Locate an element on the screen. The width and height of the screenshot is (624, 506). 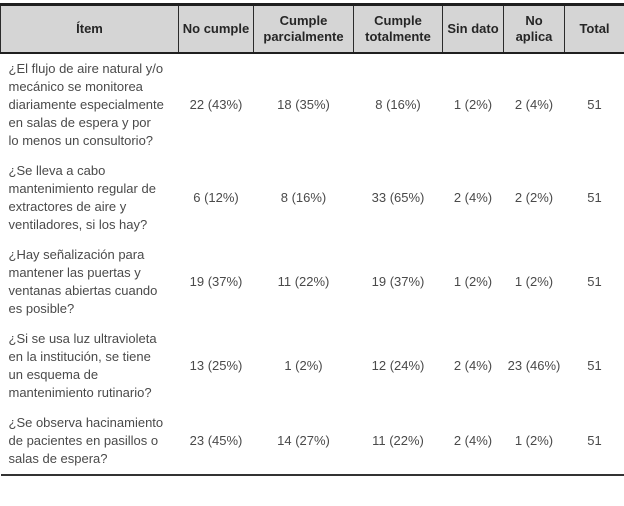
value-cell: 22 (43%) is located at coordinates (216, 104).